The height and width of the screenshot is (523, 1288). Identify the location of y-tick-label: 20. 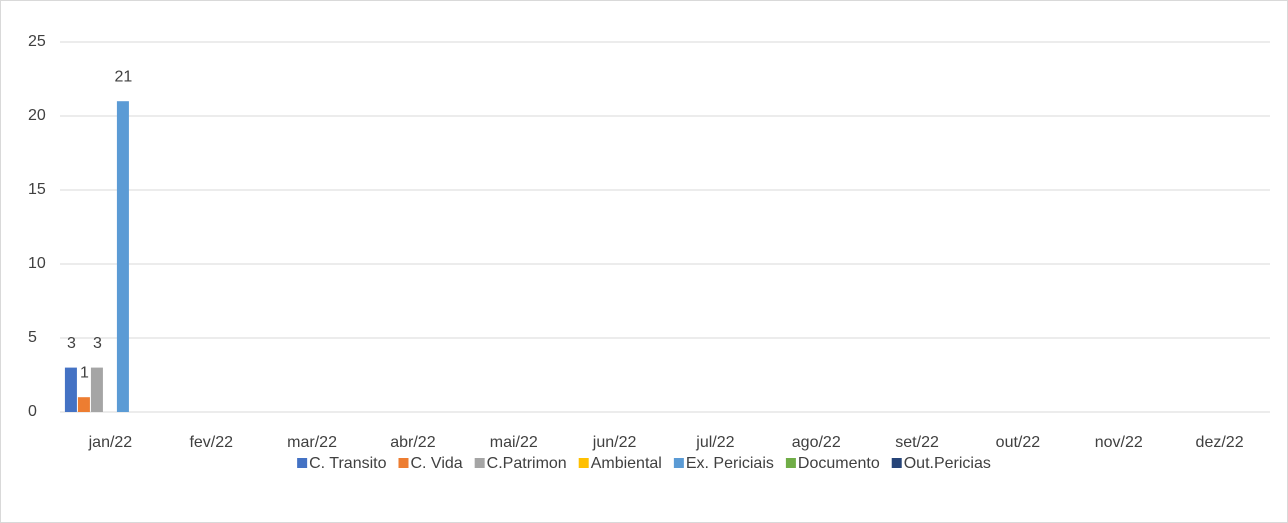
(37, 115).